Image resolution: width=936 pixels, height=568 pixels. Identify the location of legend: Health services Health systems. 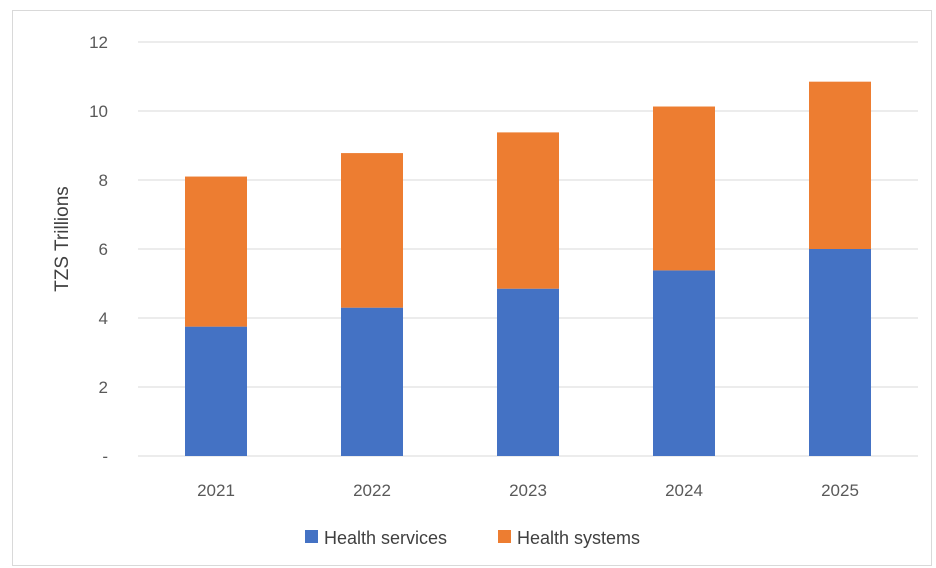
(472, 538).